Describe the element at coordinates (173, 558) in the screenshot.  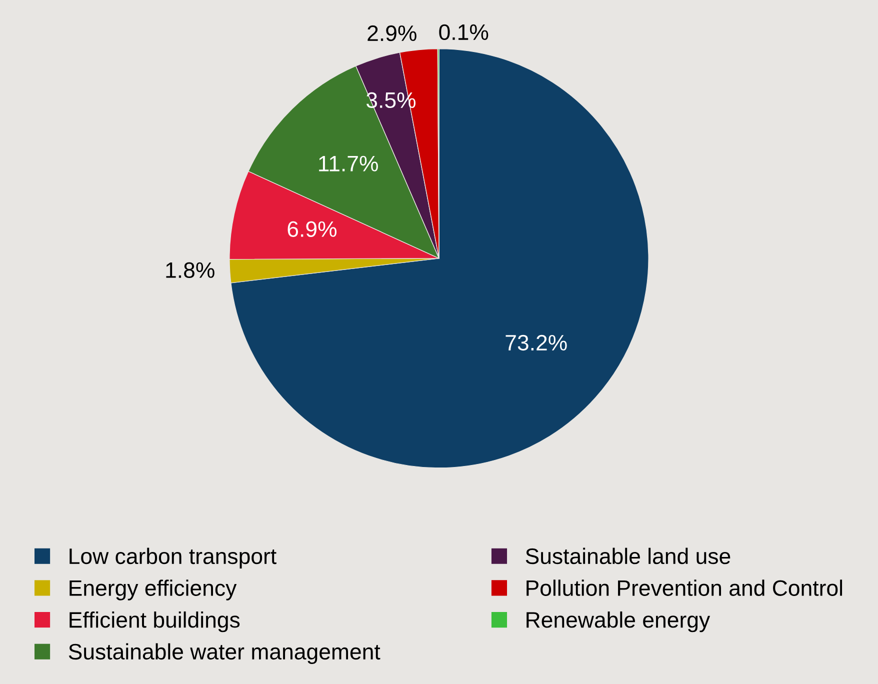
I see `legend-label: Low carbon transport` at that location.